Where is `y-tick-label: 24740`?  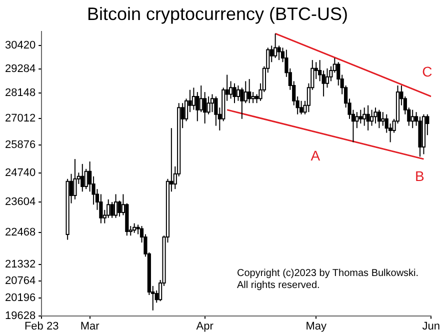
y-tick-label: 24740 is located at coordinates (20, 172).